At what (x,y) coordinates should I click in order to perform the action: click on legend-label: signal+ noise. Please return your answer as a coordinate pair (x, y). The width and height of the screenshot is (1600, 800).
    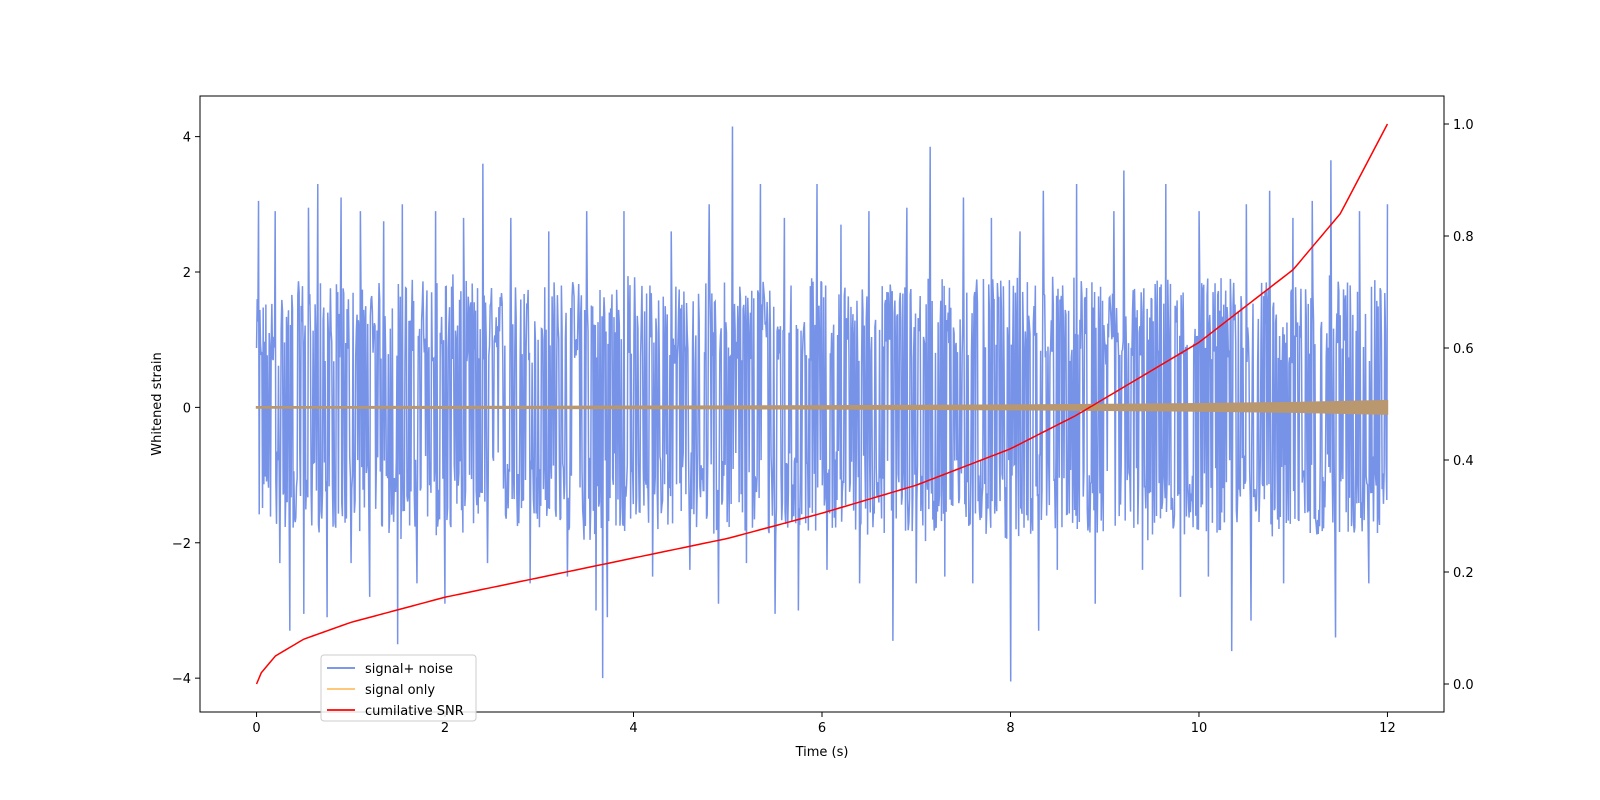
    Looking at the image, I should click on (409, 669).